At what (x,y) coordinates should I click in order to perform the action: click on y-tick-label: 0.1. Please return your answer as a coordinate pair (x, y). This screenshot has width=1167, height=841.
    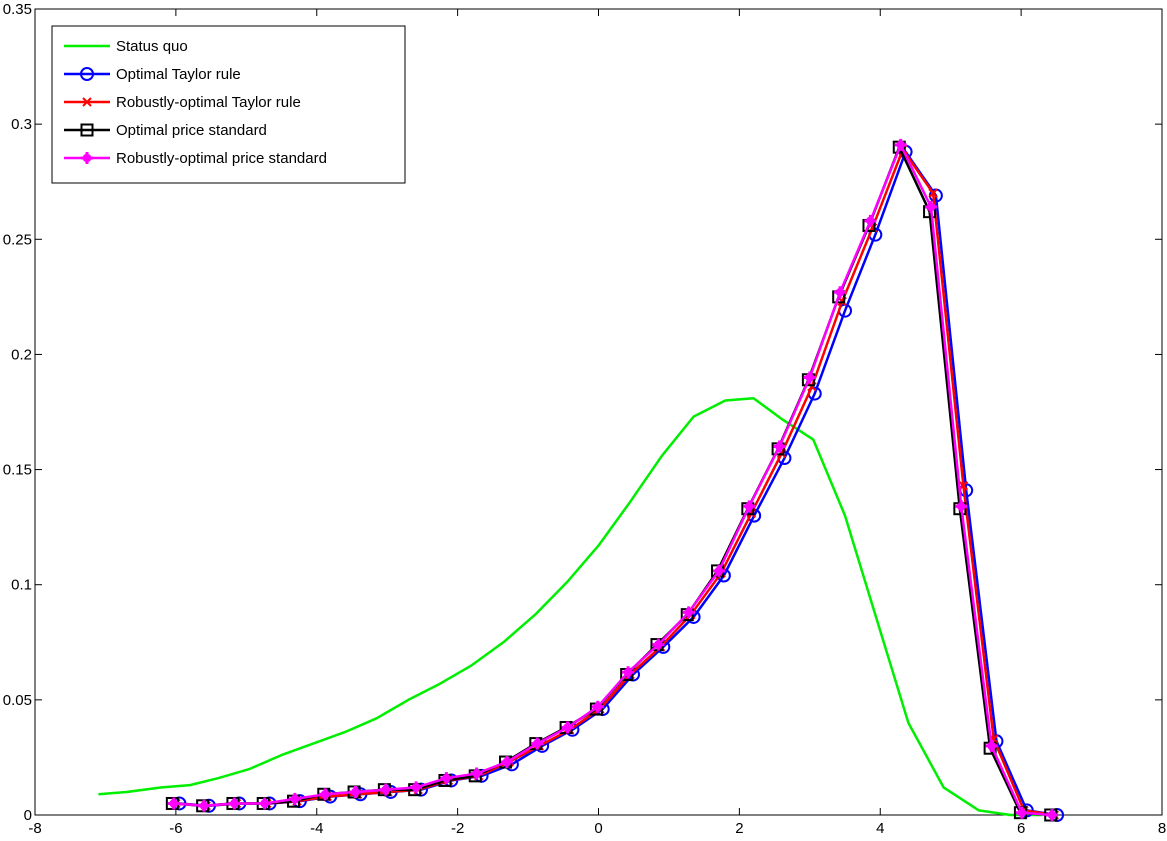
    Looking at the image, I should click on (21, 585).